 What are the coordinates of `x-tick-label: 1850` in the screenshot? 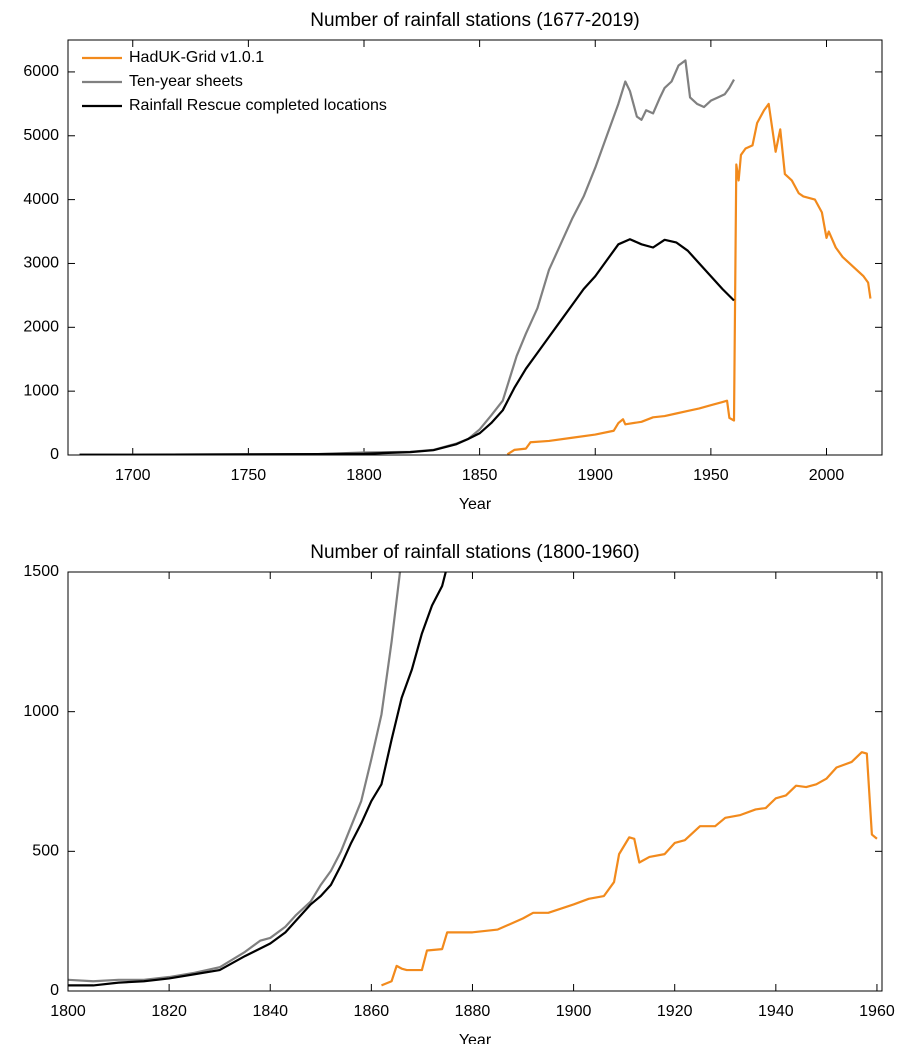 It's located at (480, 475).